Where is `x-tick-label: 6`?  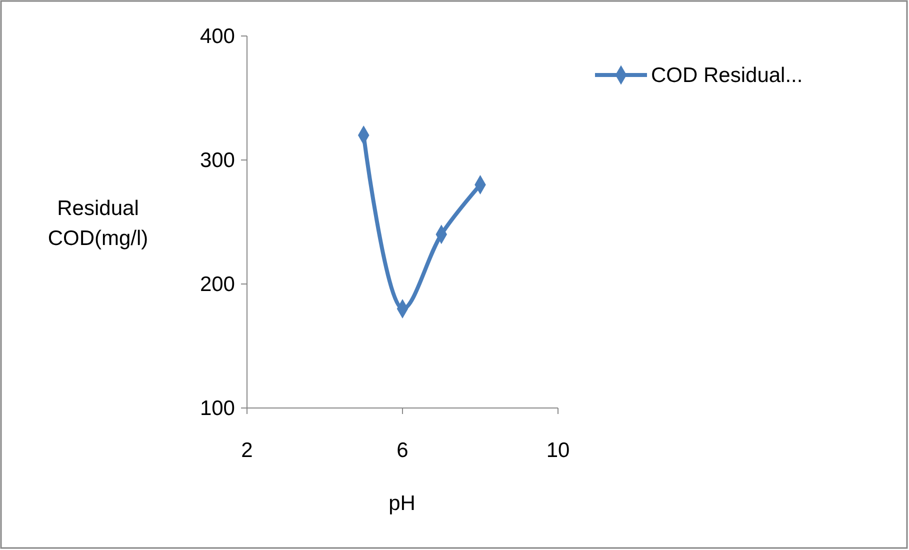 x-tick-label: 6 is located at coordinates (402, 450).